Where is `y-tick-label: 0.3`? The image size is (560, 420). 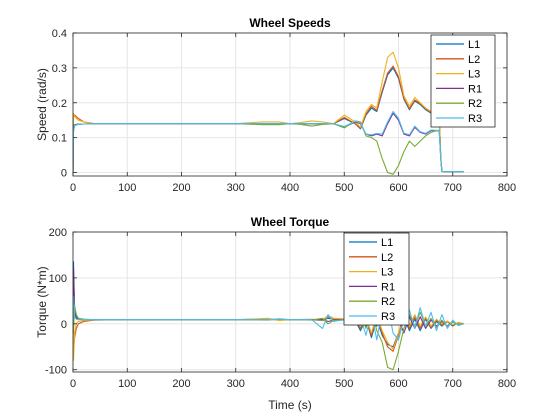
y-tick-label: 0.3 is located at coordinates (59, 69).